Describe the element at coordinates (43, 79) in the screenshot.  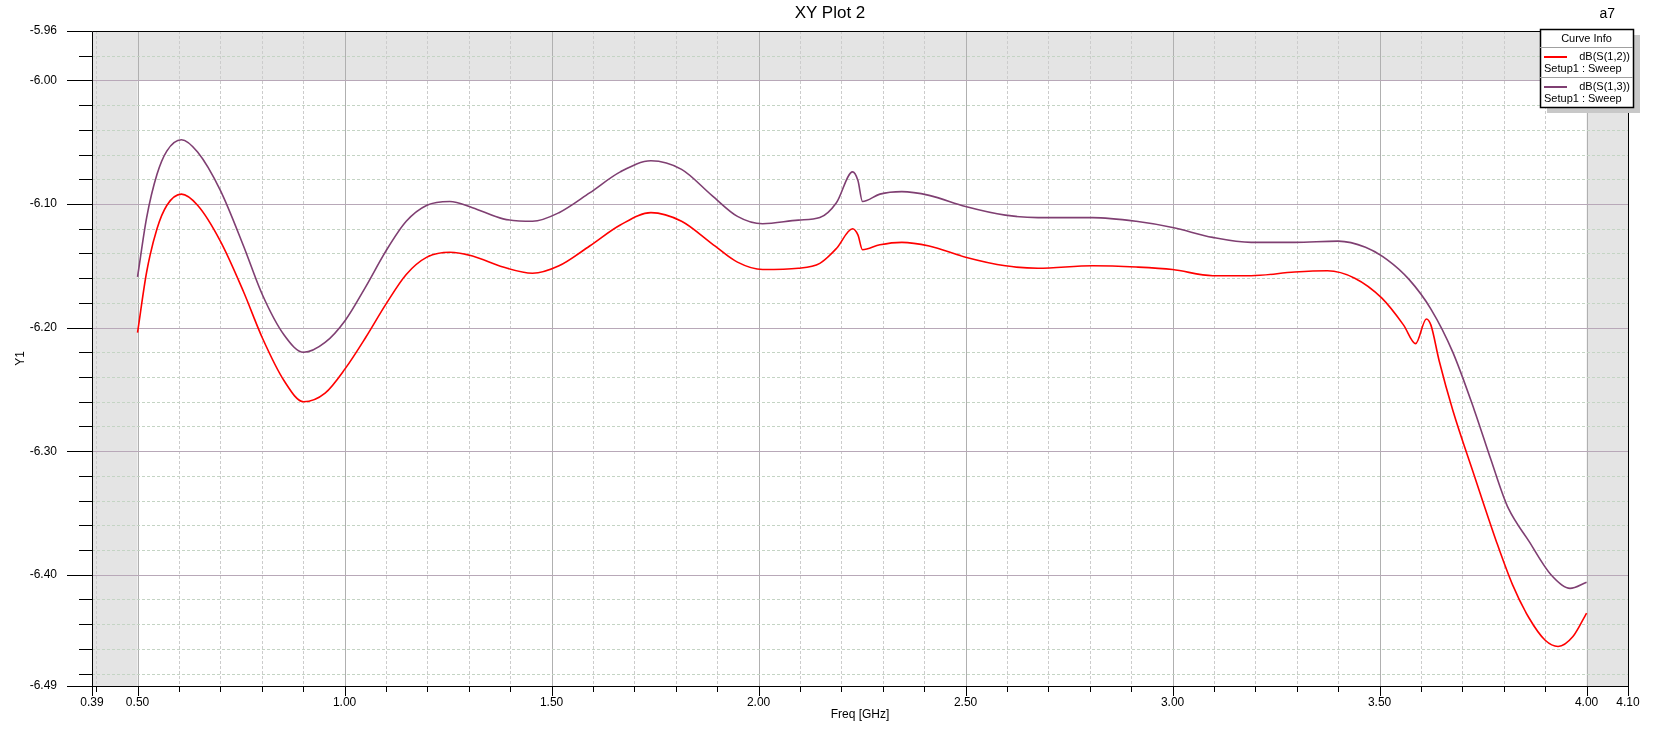
I see `y-tick-label: -6.00` at that location.